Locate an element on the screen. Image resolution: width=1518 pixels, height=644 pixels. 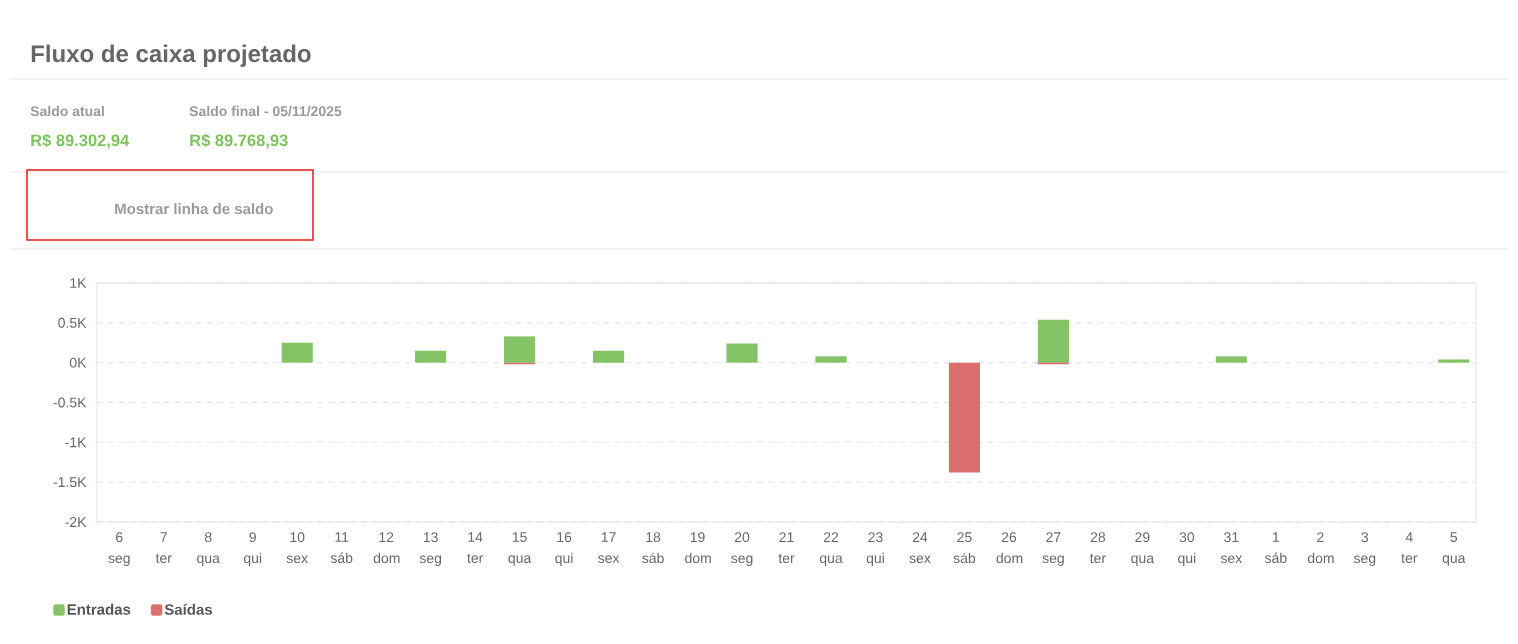
y-tick-label: -1K is located at coordinates (76, 442).